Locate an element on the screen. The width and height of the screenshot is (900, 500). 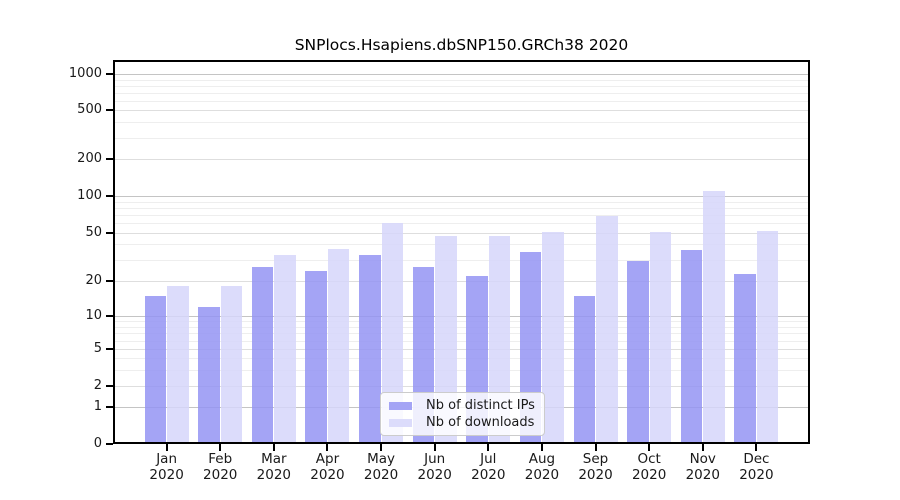
x-tick-jun is located at coordinates (434, 447).